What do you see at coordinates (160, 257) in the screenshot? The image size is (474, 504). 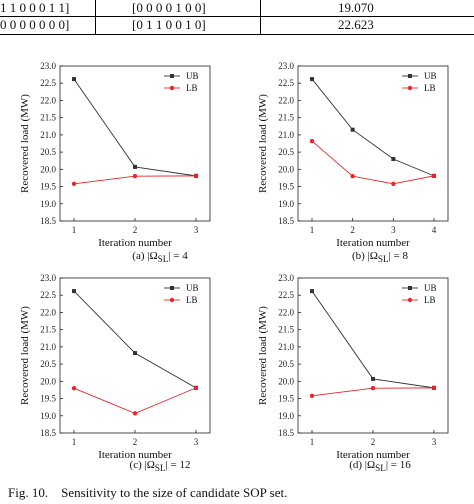 I see `panel-caption-a: (a) |ΩSL| = 4` at bounding box center [160, 257].